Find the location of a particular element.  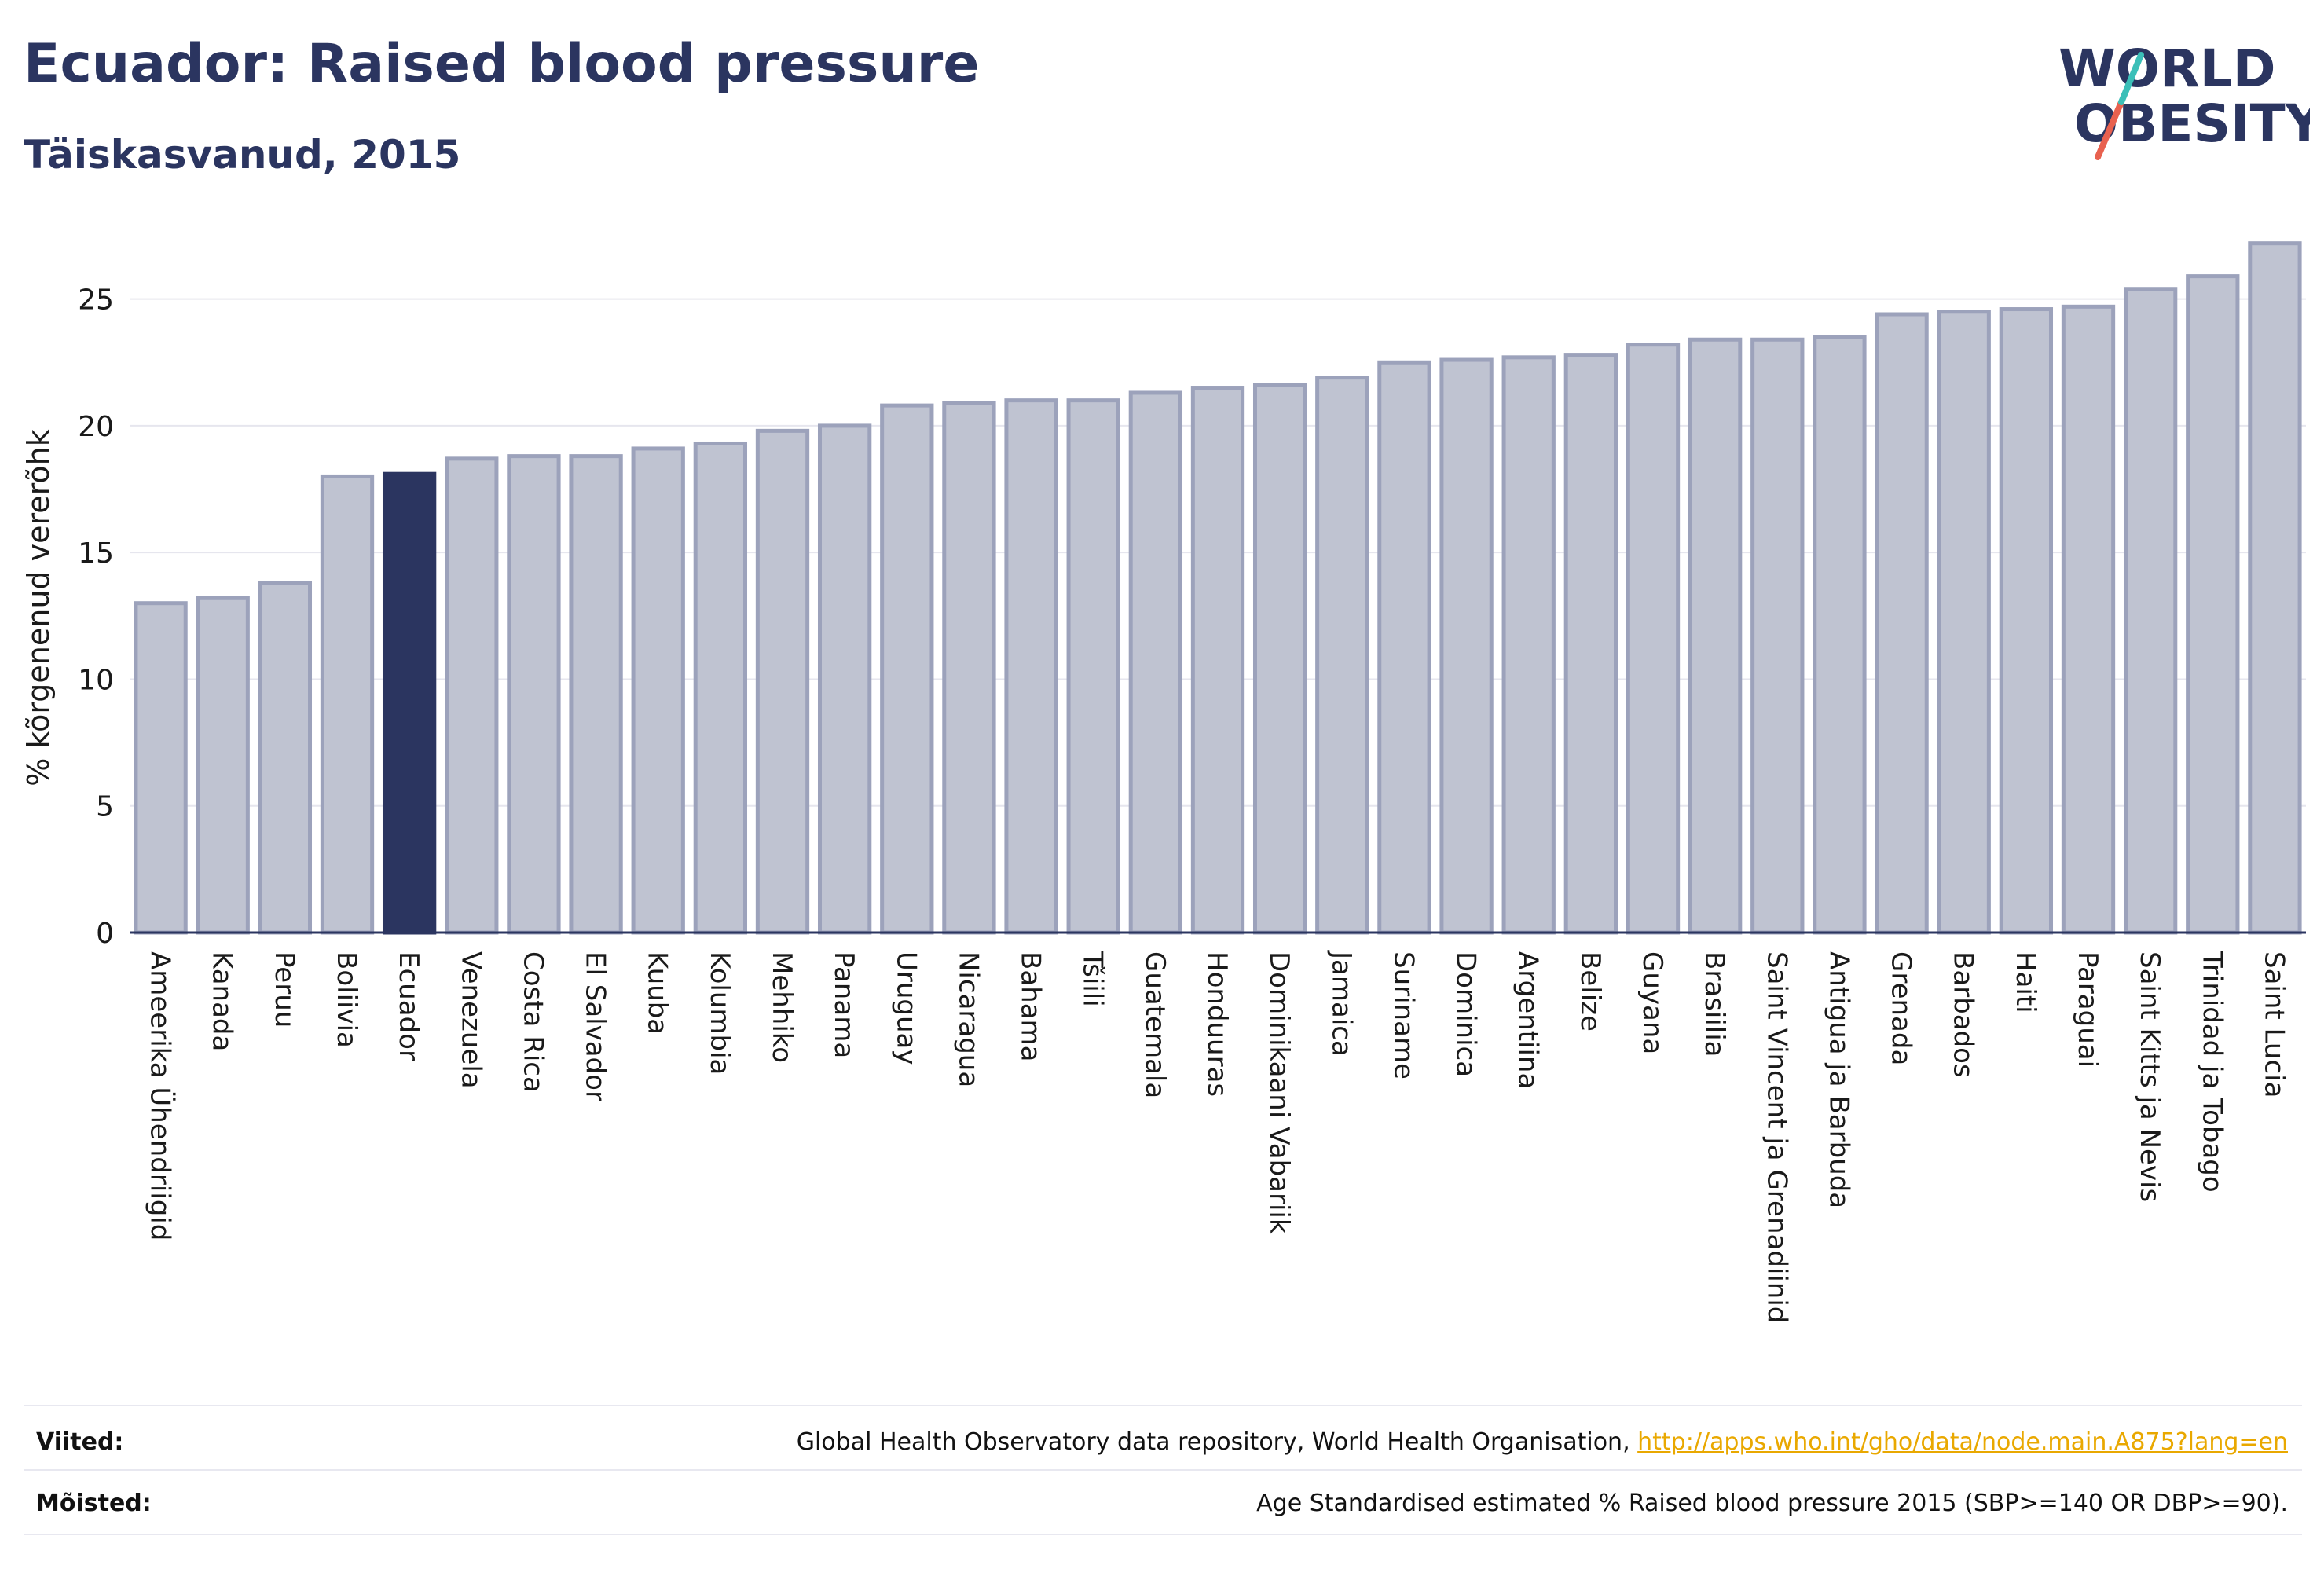

bar-kolumbia is located at coordinates (720, 688).